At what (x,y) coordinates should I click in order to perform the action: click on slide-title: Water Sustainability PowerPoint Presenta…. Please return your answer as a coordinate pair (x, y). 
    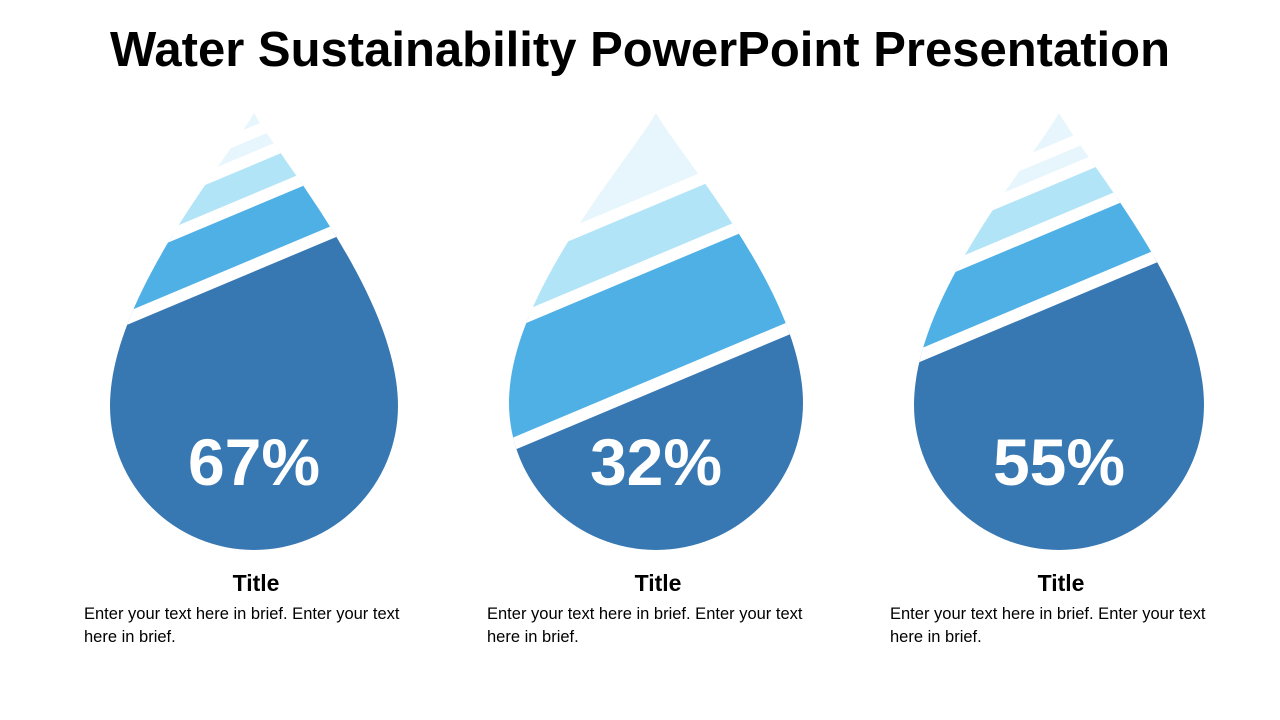
    Looking at the image, I should click on (640, 50).